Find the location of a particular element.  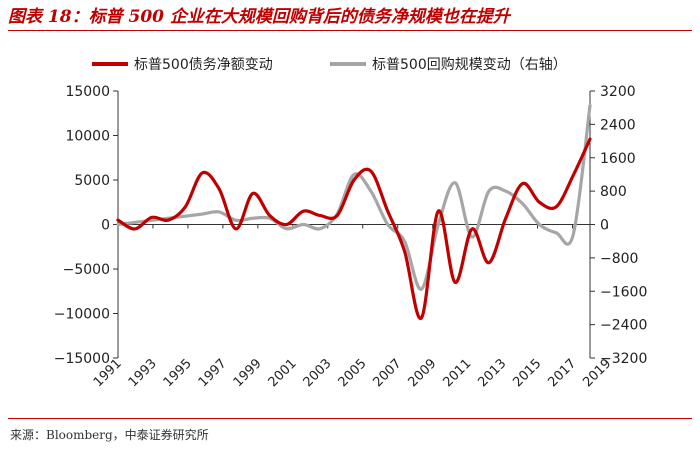

legend-label-buyback: 标普500回购规模变动（右轴） is located at coordinates (469, 65).